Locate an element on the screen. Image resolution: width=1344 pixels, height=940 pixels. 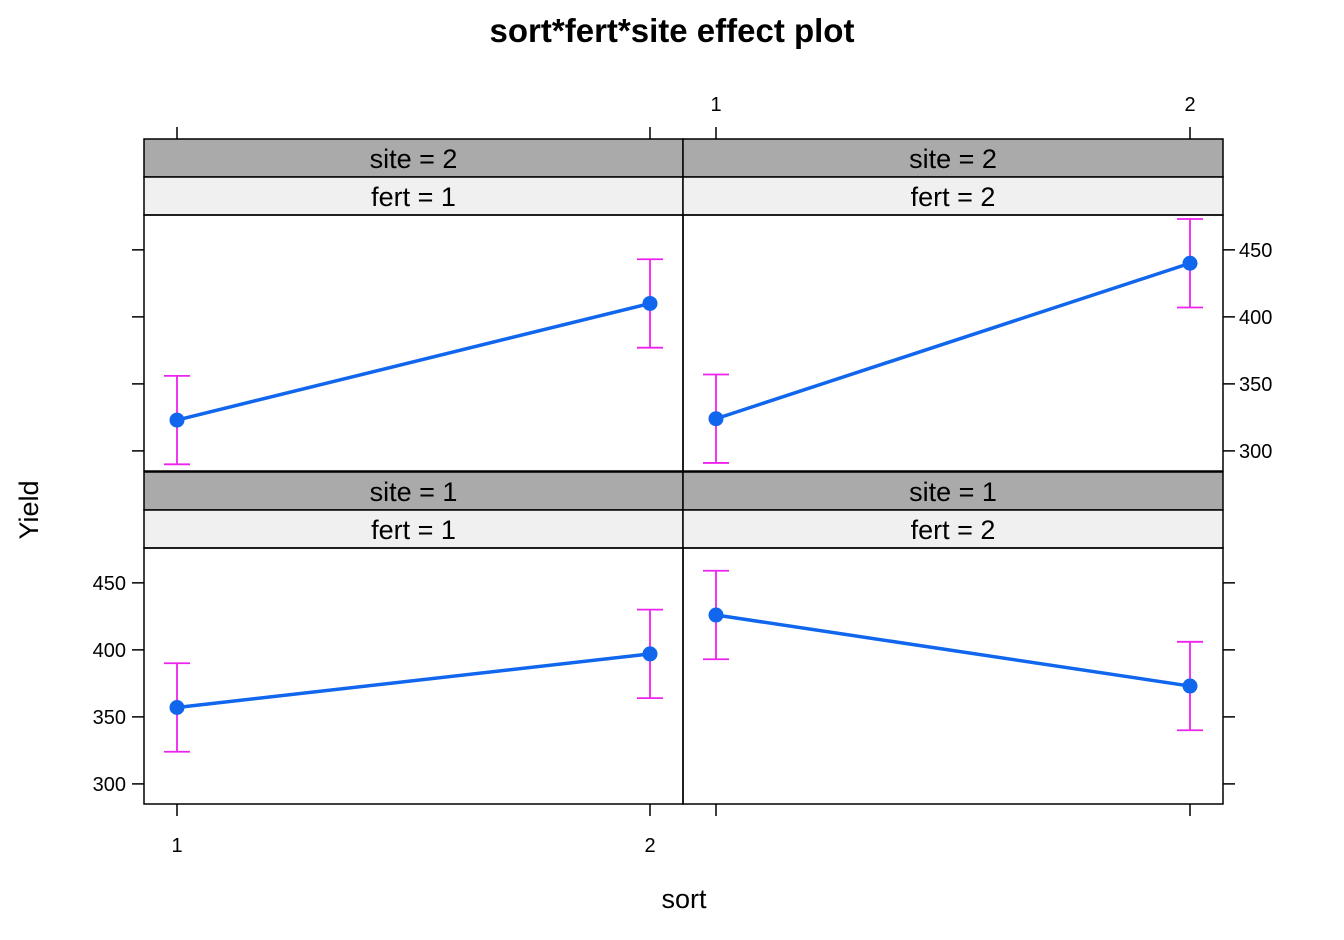
chart-title: sort*fert*site effect plot is located at coordinates (672, 30).